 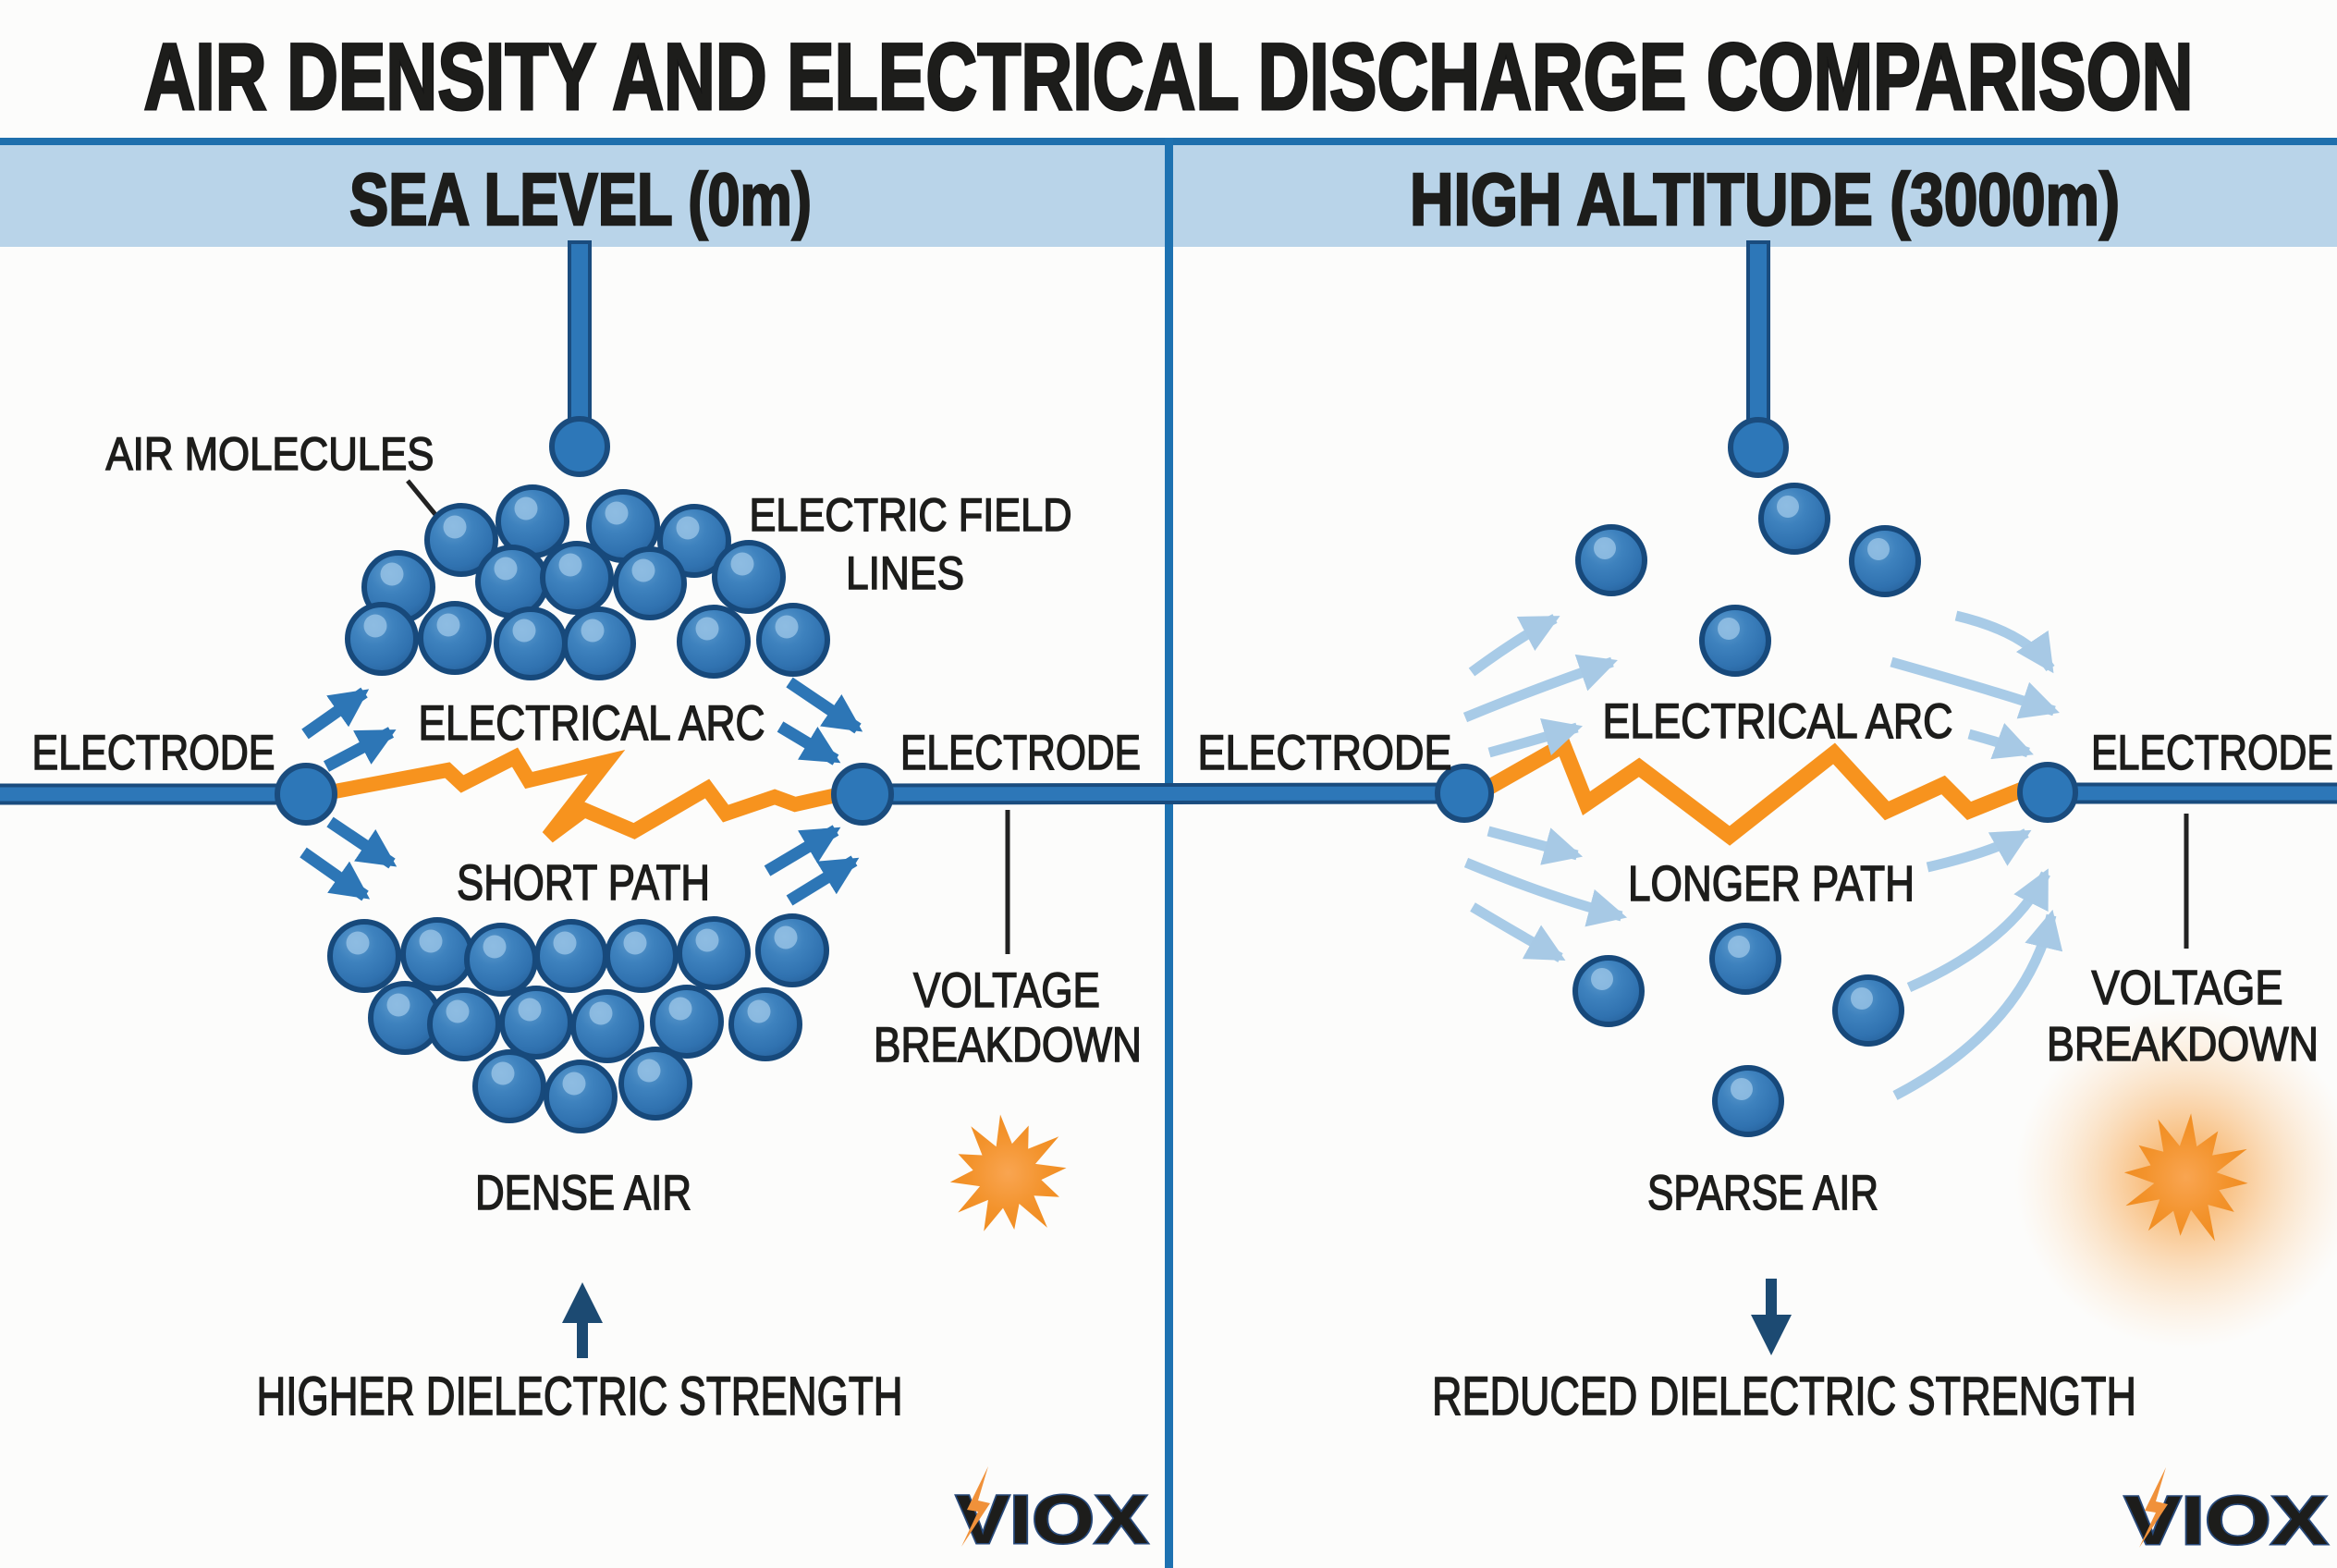 What do you see at coordinates (270, 454) in the screenshot?
I see `svg-text: AIR MOLECULES` at bounding box center [270, 454].